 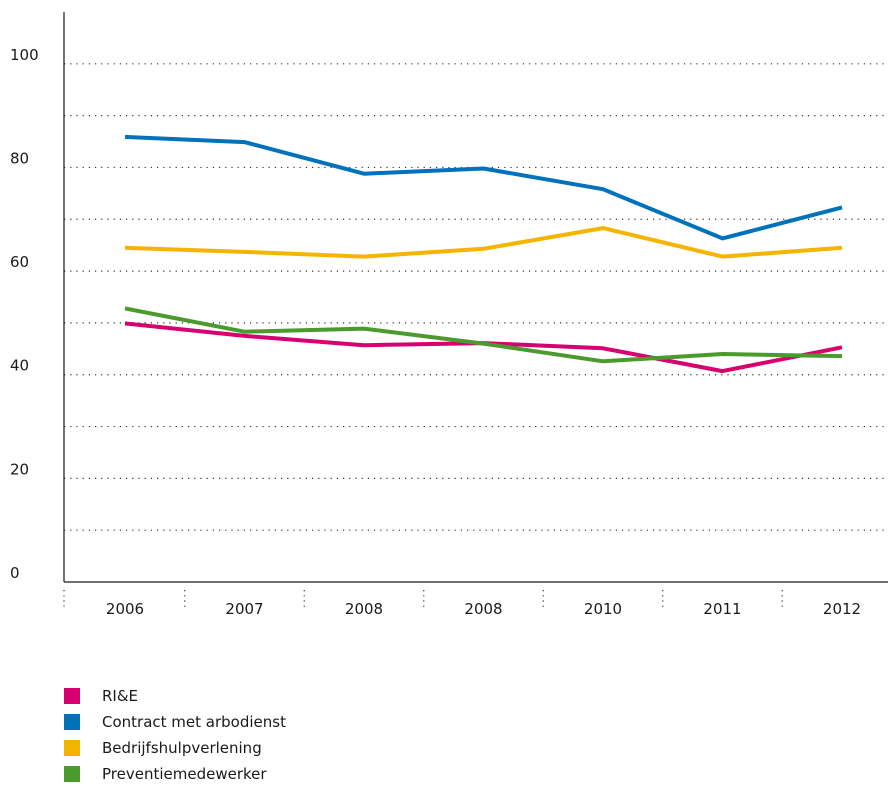 What do you see at coordinates (24, 55) in the screenshot?
I see `y-tick-label: 100` at bounding box center [24, 55].